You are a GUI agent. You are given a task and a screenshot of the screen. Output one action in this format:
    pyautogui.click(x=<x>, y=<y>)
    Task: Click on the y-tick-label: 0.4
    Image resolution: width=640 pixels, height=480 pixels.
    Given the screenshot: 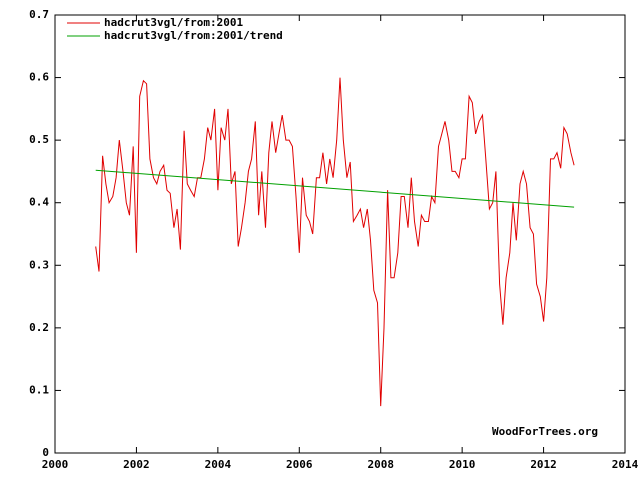 What is the action you would take?
    pyautogui.click(x=39, y=202)
    